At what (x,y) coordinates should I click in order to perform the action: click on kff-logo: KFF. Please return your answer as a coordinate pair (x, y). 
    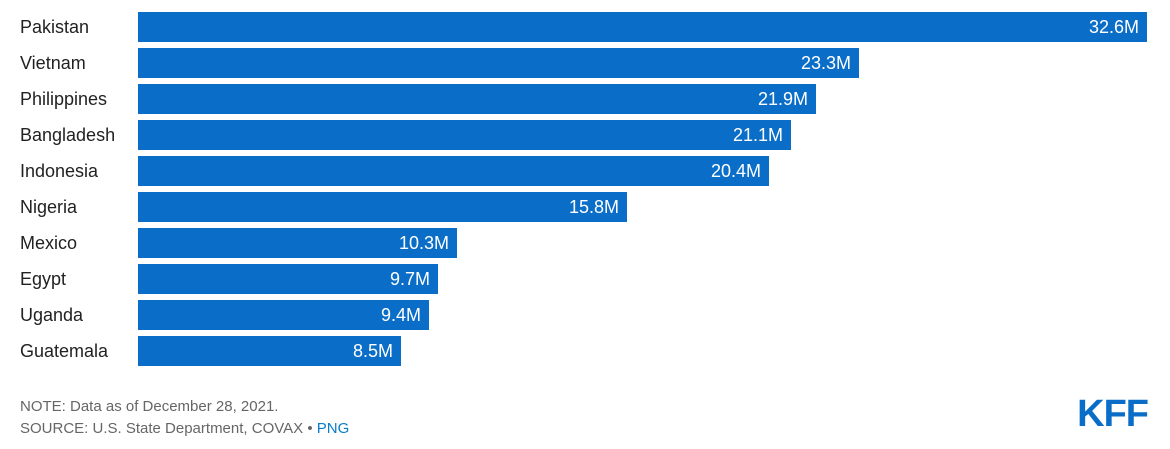
    Looking at the image, I should click on (1113, 414).